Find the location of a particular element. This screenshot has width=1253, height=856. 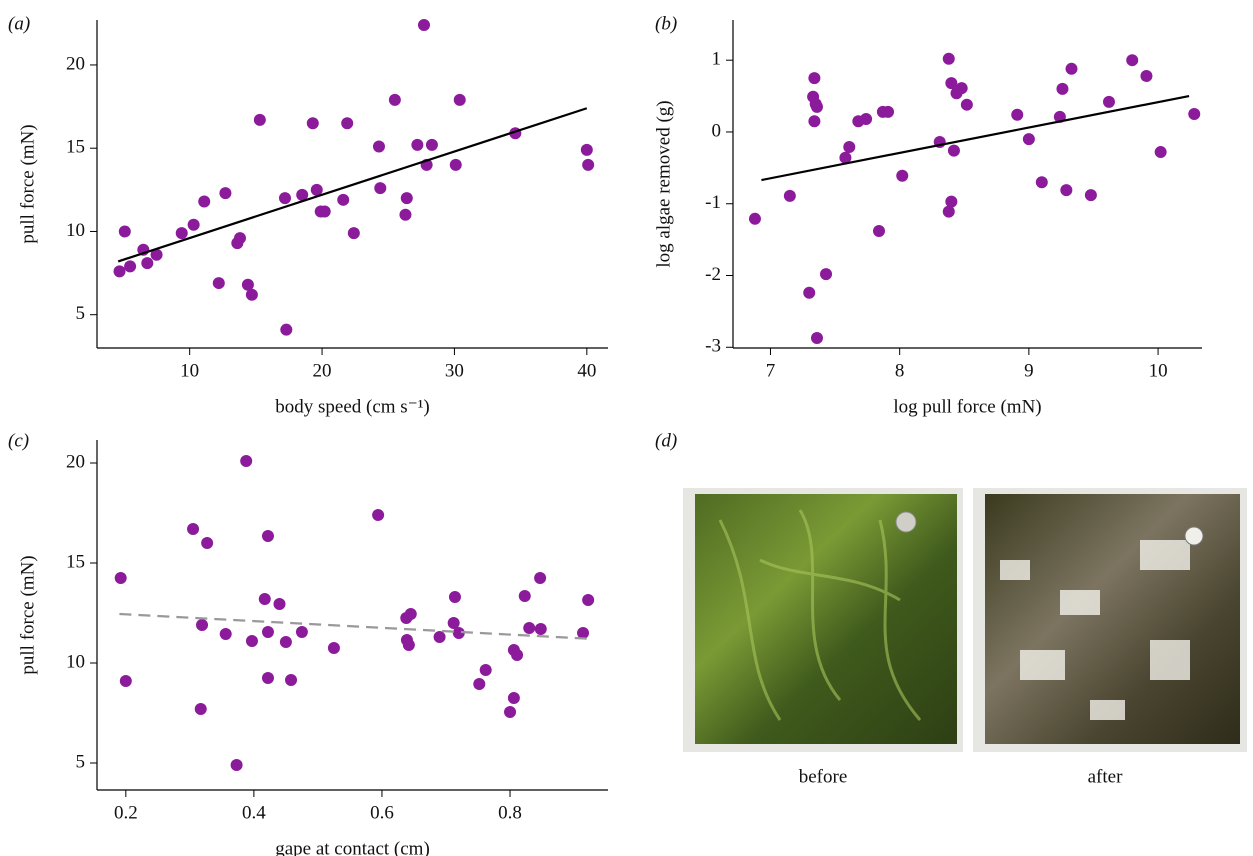

x-tick-label: 40 is located at coordinates (586, 370).